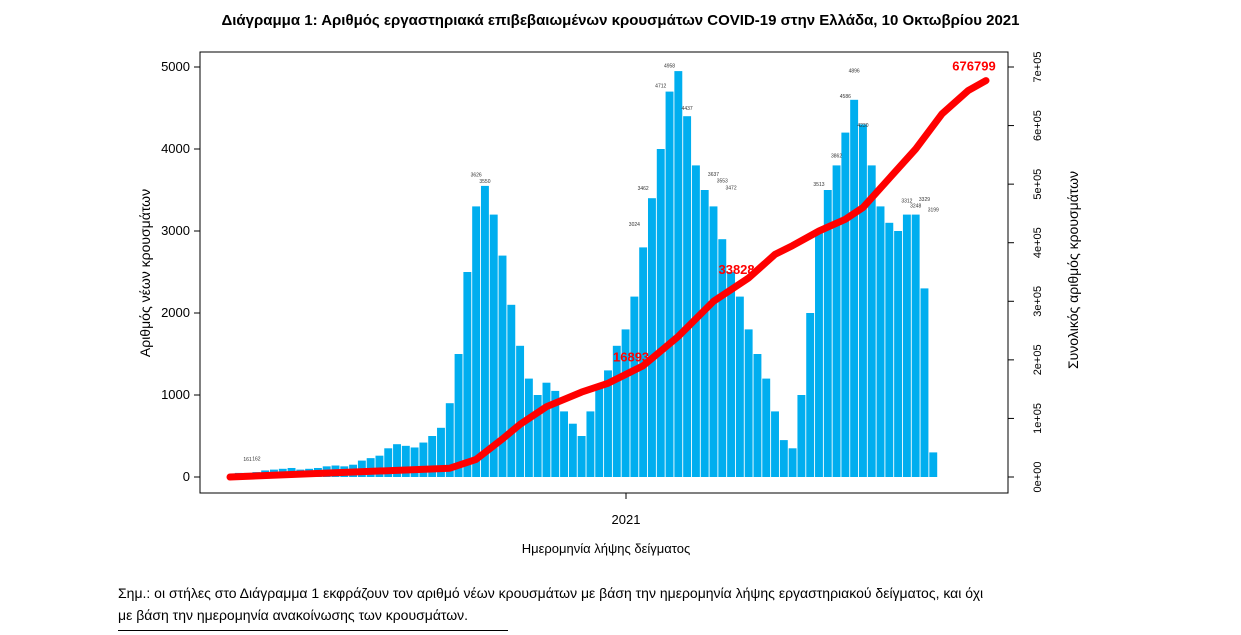  I want to click on bar-value-label: 161, so click(247, 460).